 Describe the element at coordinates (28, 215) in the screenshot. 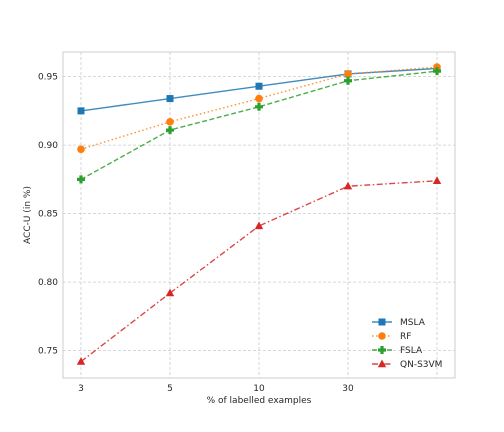

I see `y-axis-label: ACC-U (in %)` at that location.